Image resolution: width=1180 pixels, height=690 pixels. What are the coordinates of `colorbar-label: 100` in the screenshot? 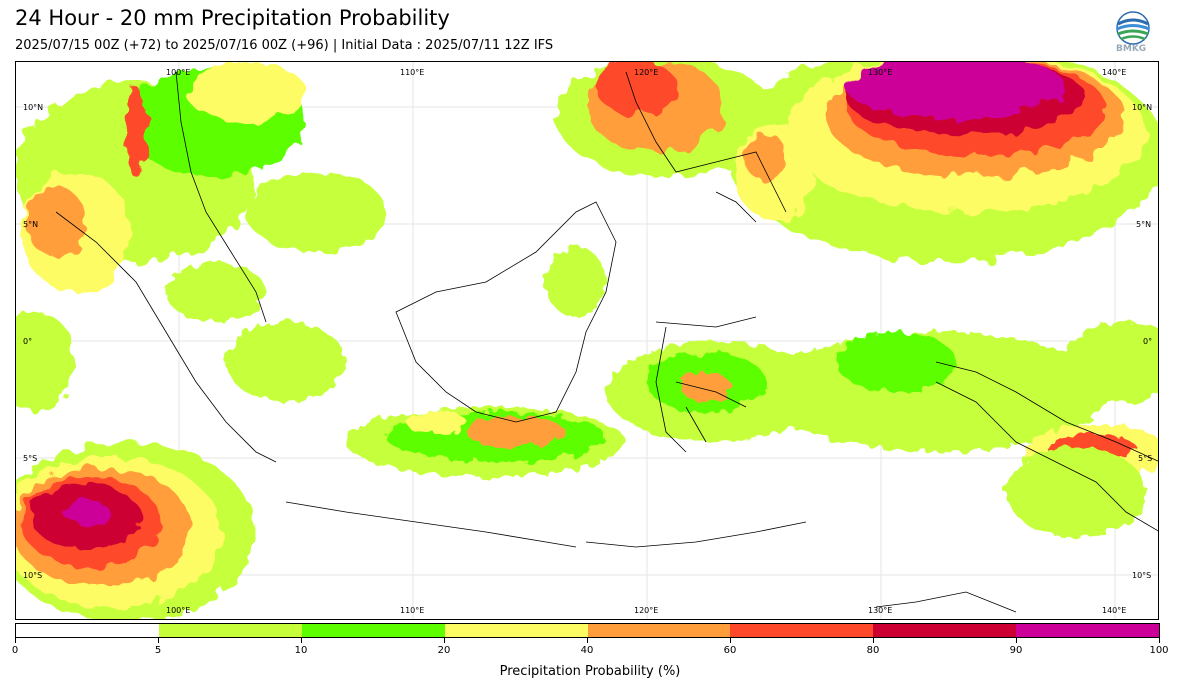 It's located at (1159, 650).